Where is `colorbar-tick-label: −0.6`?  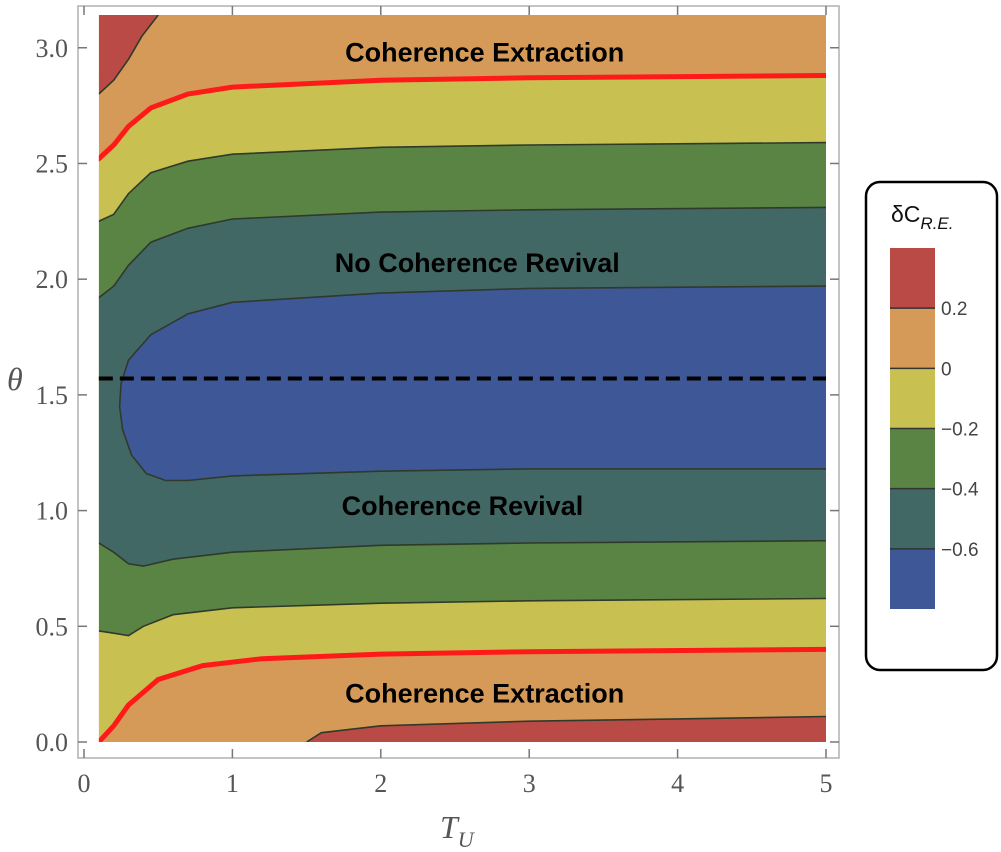
colorbar-tick-label: −0.6 is located at coordinates (960, 550).